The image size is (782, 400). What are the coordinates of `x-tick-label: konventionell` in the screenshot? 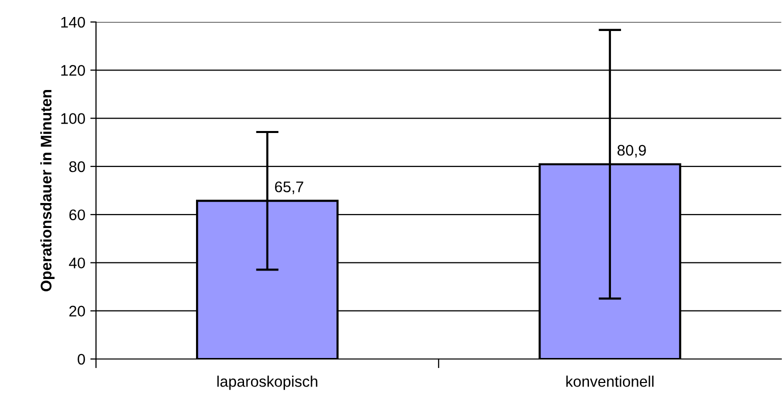 It's located at (610, 381).